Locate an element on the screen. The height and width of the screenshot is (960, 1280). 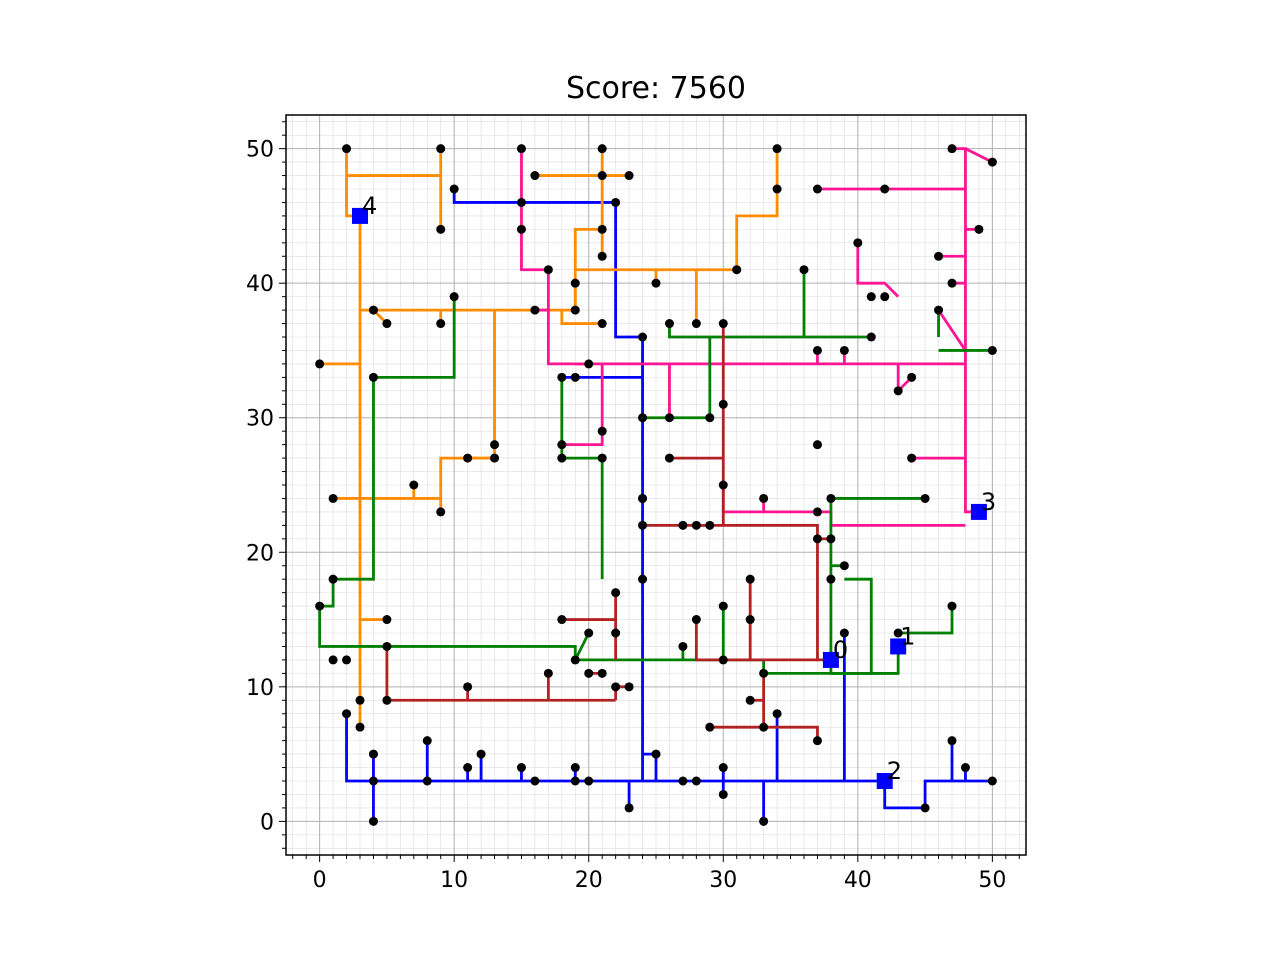
x-tick-label: 30 is located at coordinates (723, 880).